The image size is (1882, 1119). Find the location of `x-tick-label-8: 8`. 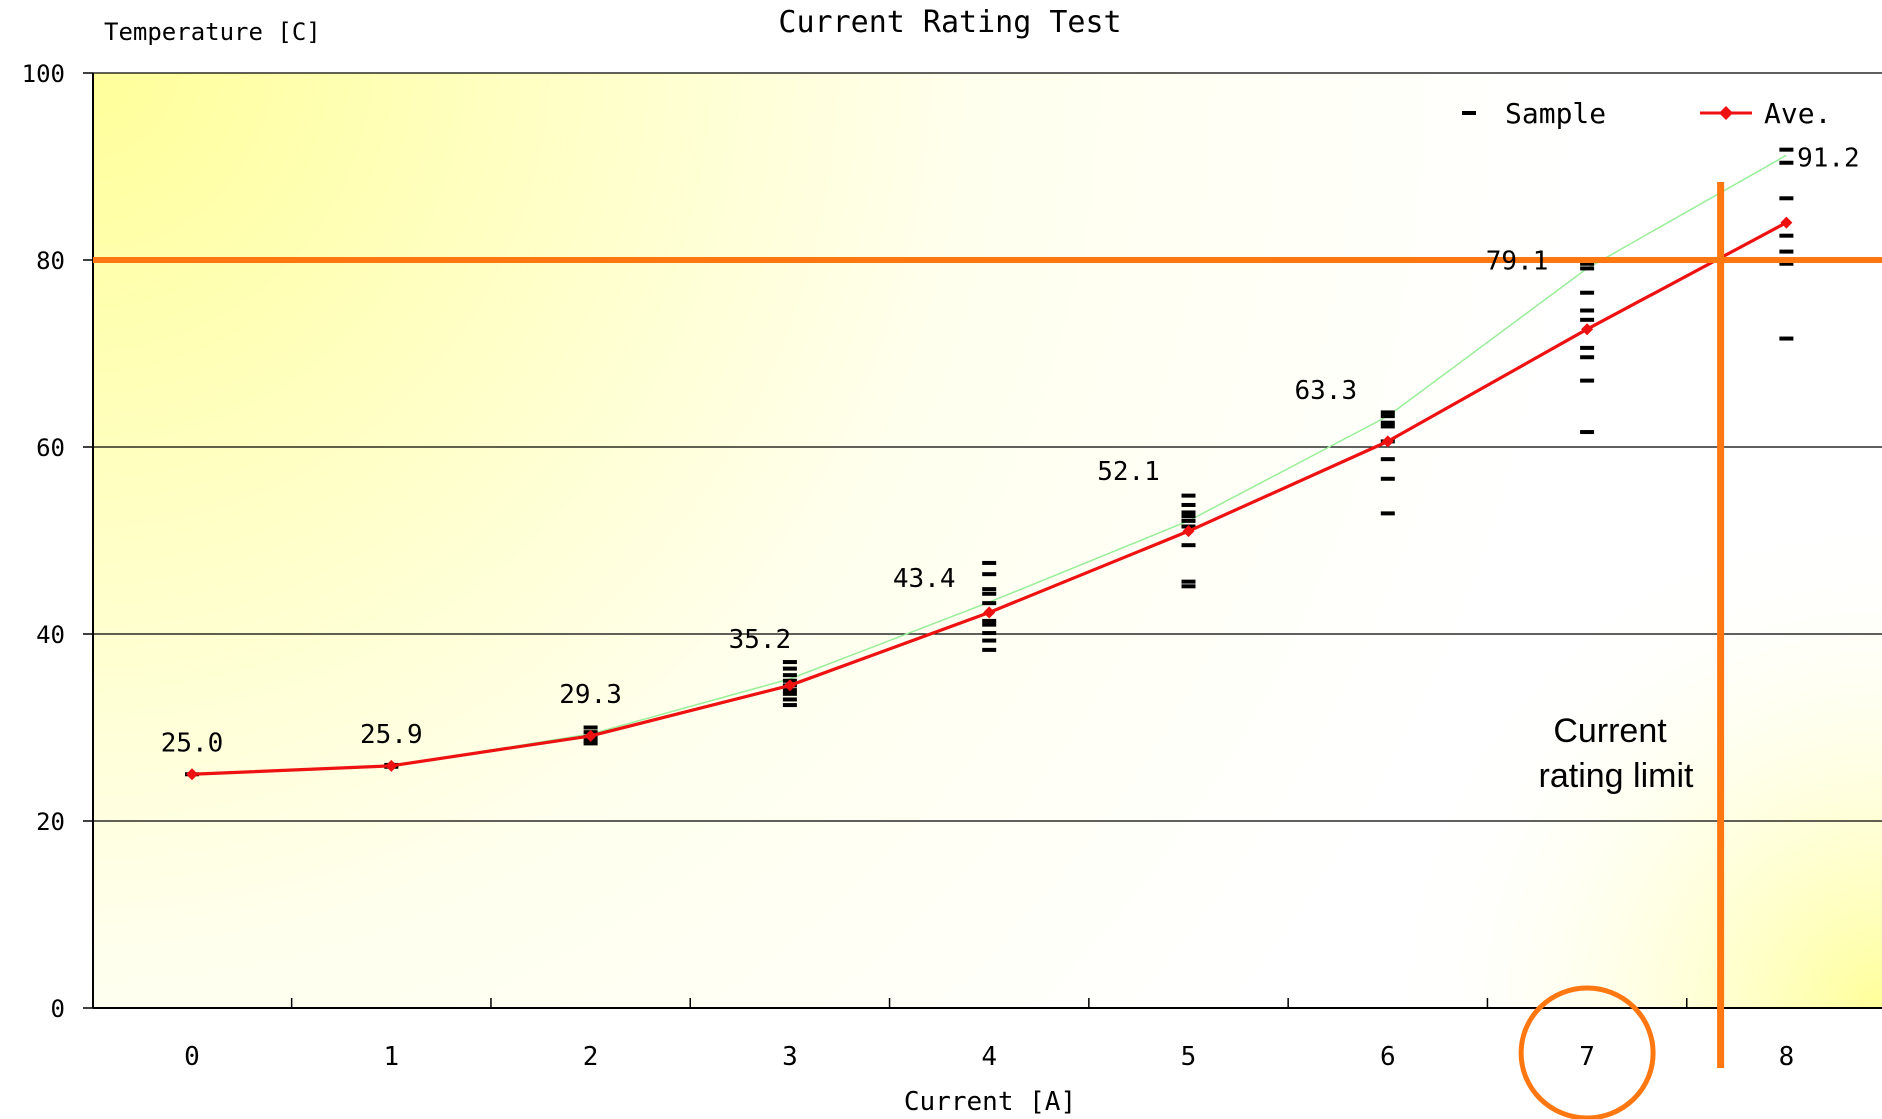

x-tick-label-8: 8 is located at coordinates (1787, 1057).